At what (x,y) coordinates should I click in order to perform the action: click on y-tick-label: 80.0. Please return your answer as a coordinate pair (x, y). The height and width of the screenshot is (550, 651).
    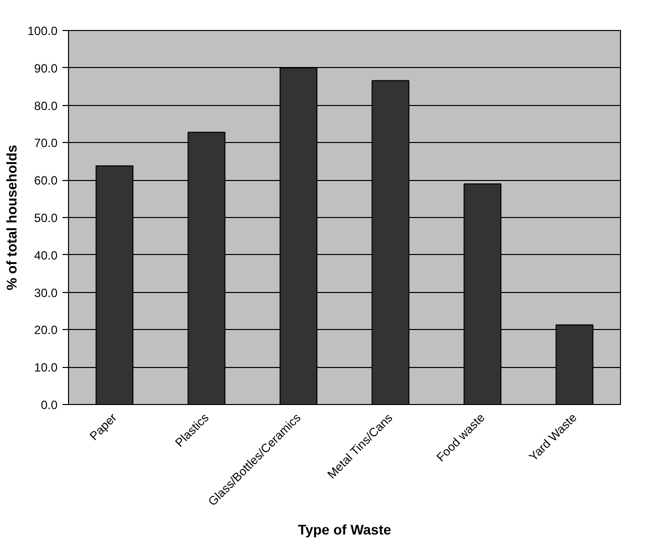
    Looking at the image, I should click on (46, 105).